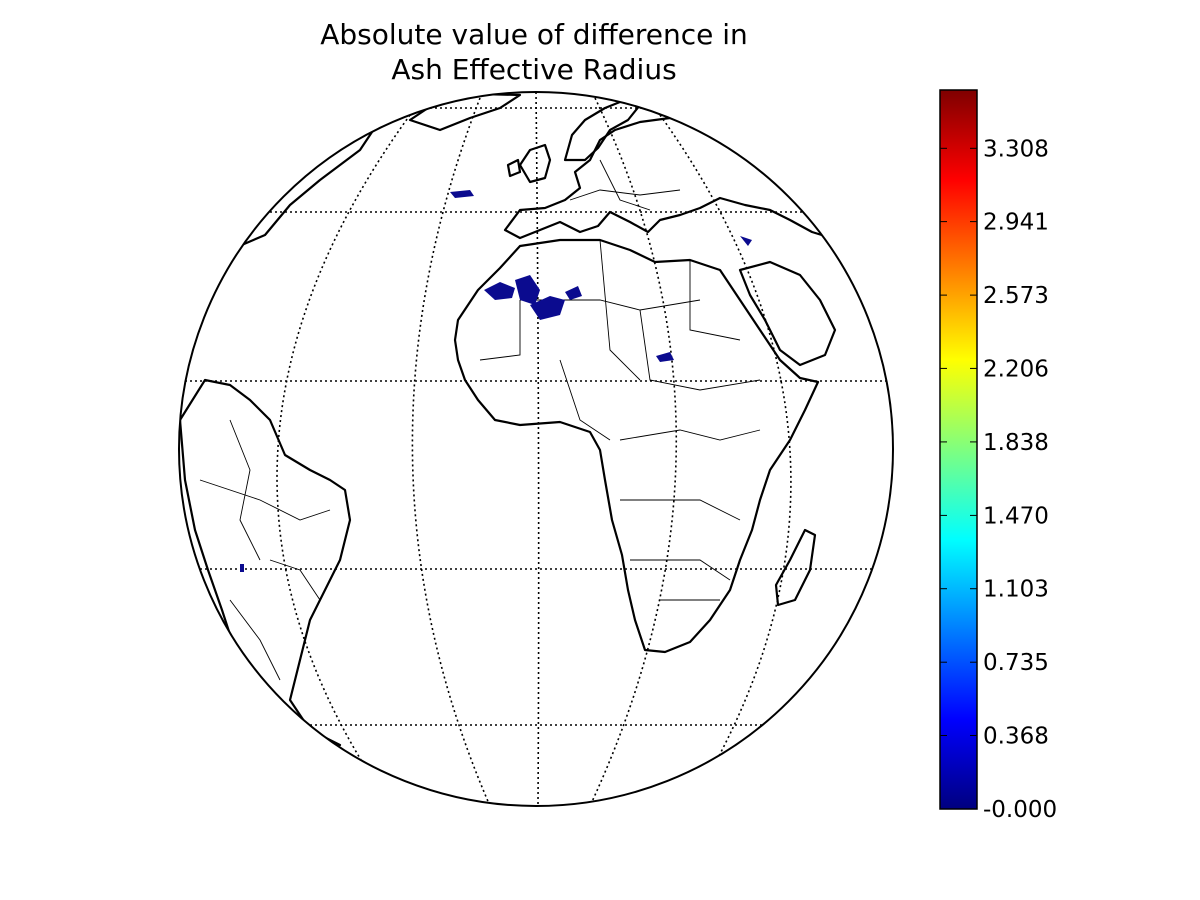  I want to click on ireland-coastline, so click(514, 168).